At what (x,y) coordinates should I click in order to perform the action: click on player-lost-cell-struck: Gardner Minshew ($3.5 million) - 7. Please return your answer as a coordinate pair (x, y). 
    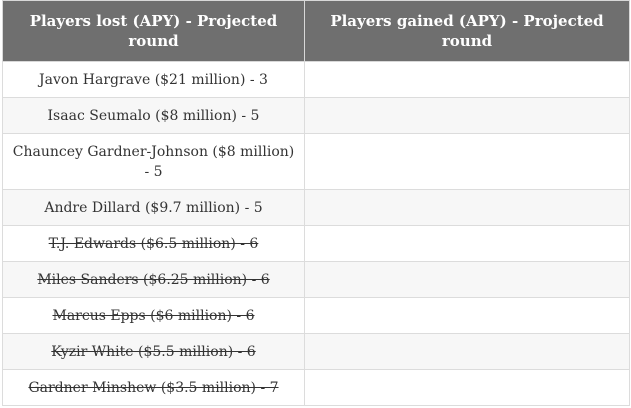
    Looking at the image, I should click on (153, 387).